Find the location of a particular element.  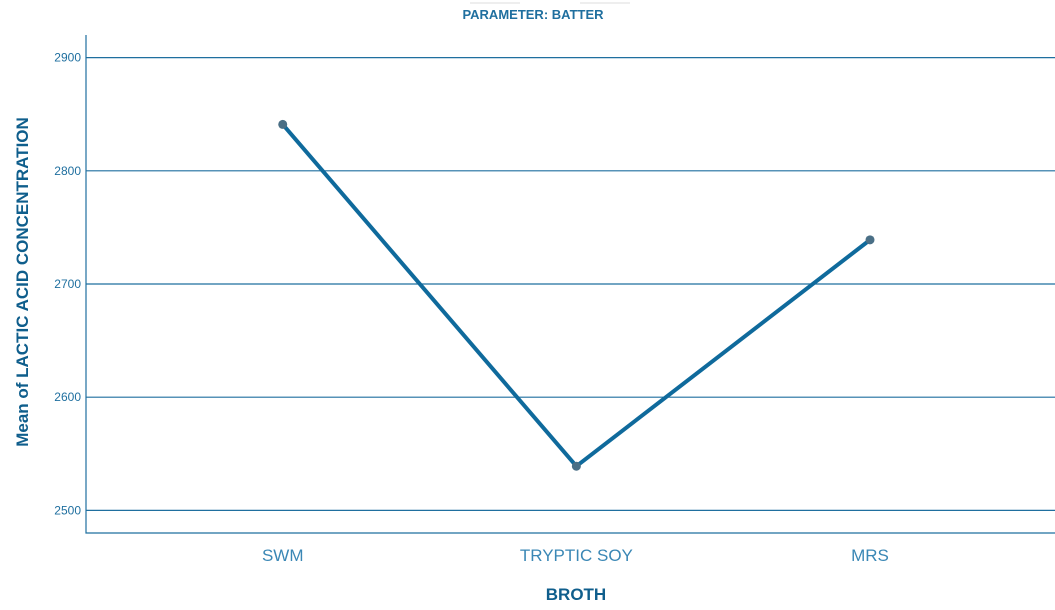

x-axis-title: BROTH is located at coordinates (576, 594).